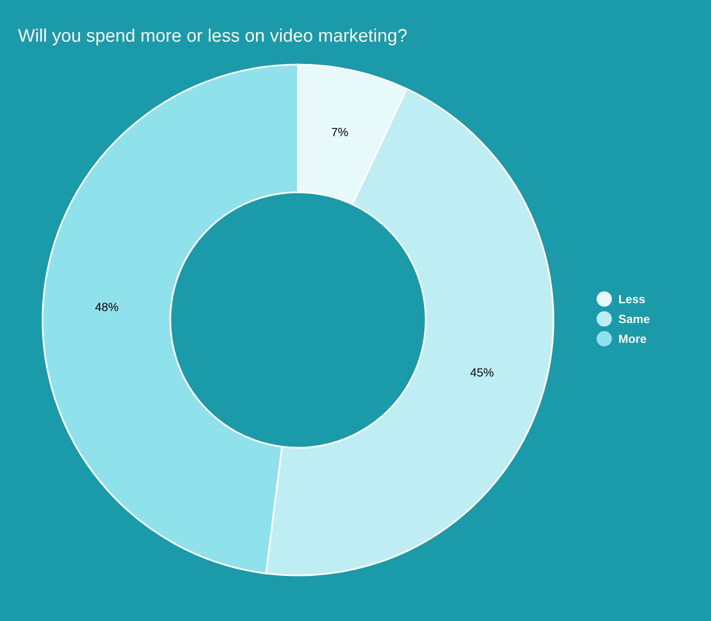 The height and width of the screenshot is (621, 711). What do you see at coordinates (212, 37) in the screenshot?
I see `chart-title: Will you spend more or less on video marketing?` at bounding box center [212, 37].